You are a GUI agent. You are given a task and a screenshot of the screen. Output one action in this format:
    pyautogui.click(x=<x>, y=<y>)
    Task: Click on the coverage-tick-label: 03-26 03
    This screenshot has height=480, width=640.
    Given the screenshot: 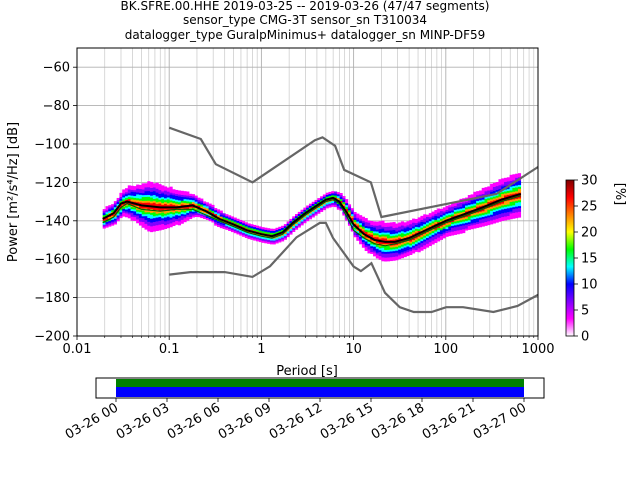 What is the action you would take?
    pyautogui.click(x=143, y=421)
    